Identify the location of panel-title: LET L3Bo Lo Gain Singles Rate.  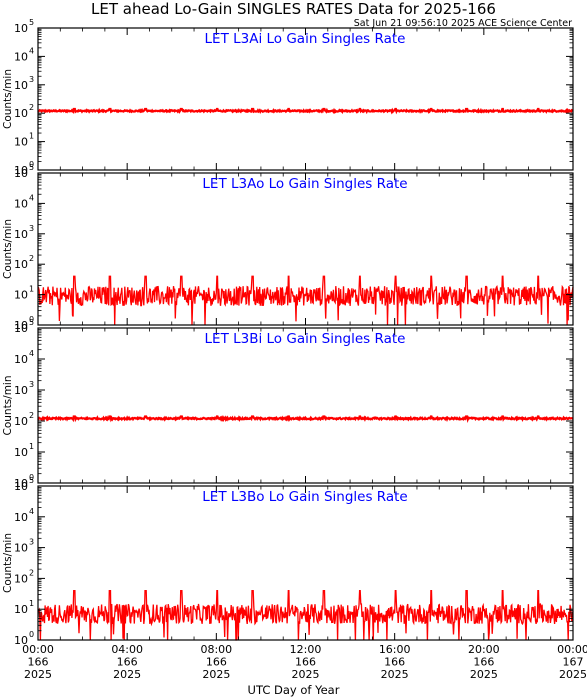
(304, 497).